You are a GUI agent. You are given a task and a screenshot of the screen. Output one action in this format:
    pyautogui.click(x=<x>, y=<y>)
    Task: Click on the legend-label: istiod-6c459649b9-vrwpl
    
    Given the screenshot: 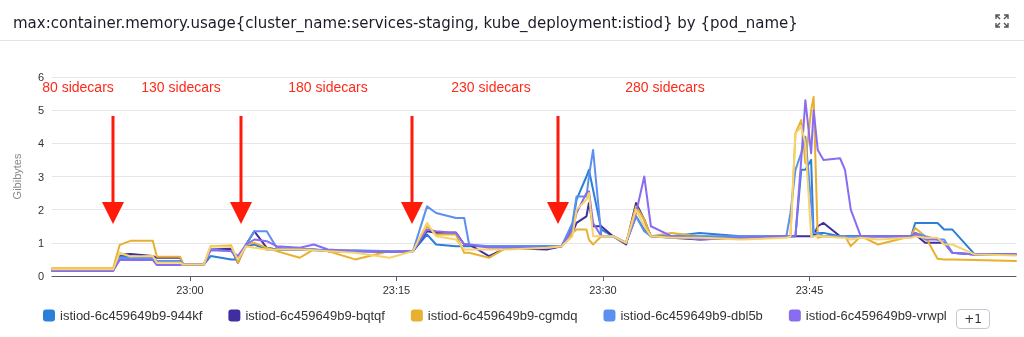 What is the action you would take?
    pyautogui.click(x=876, y=315)
    